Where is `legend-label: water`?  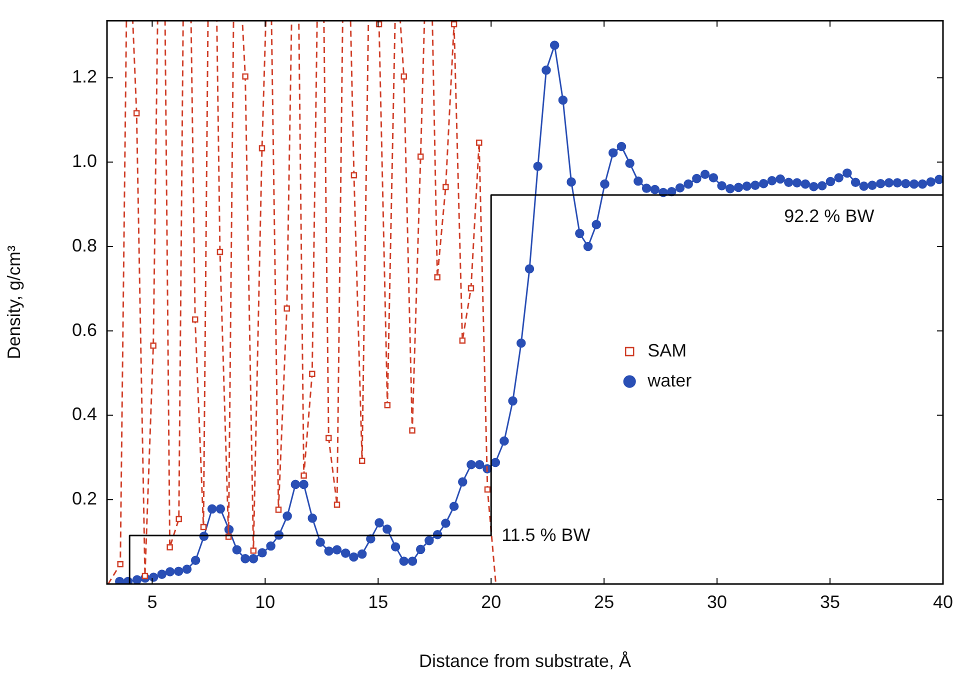 legend-label: water is located at coordinates (669, 380).